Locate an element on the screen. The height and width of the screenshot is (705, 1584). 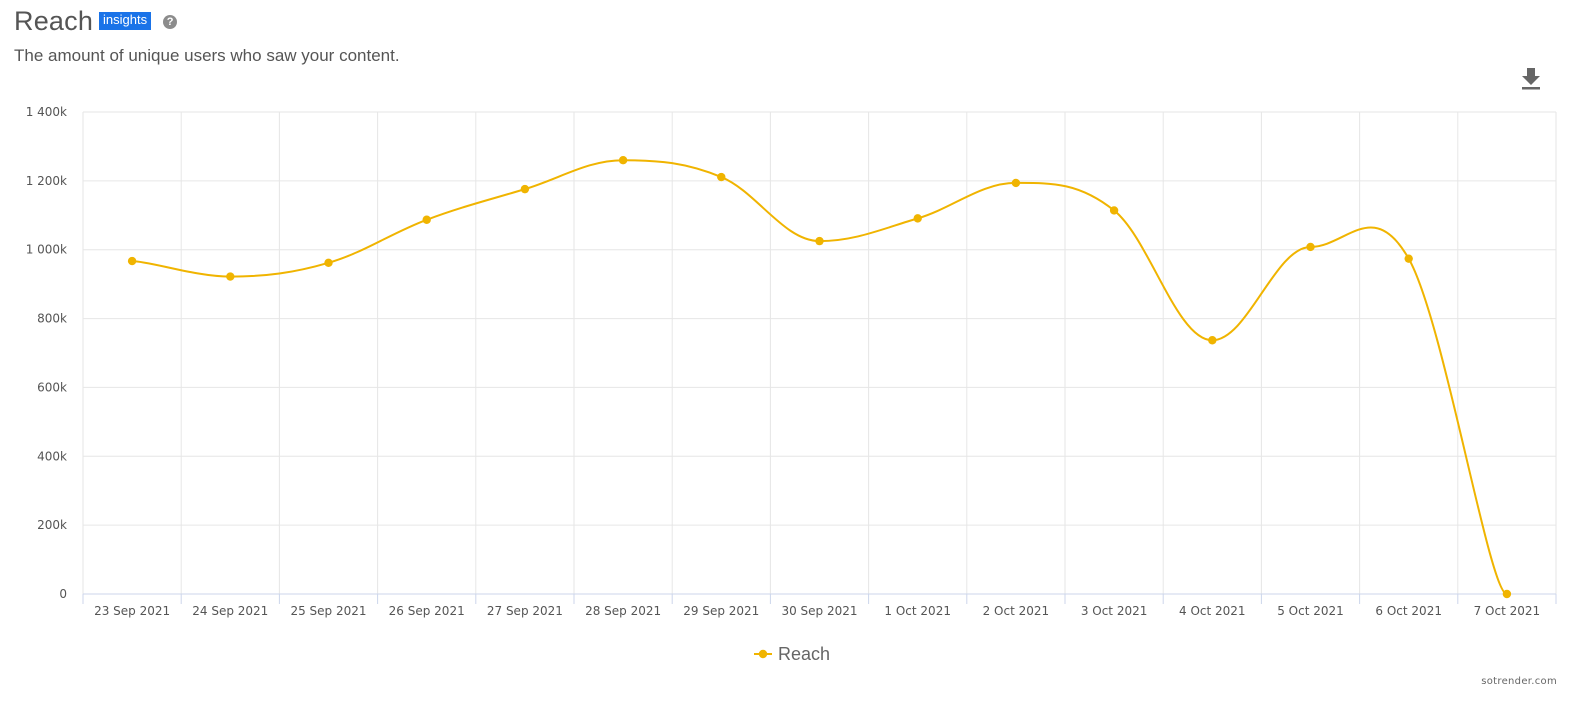
x-tick-label: 3 Oct 2021 is located at coordinates (1114, 611).